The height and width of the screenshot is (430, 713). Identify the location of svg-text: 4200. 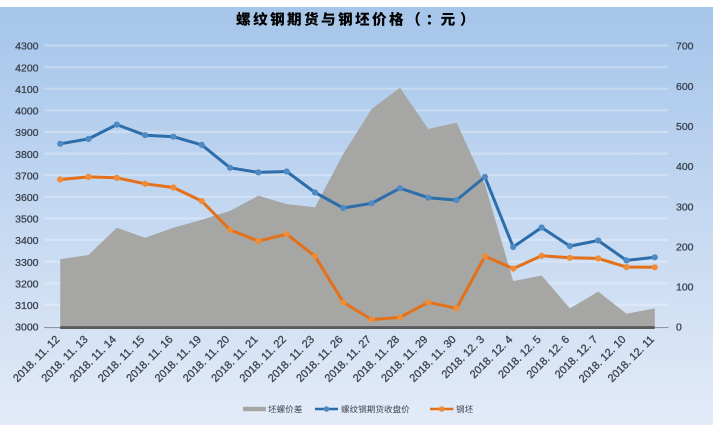
(27, 68).